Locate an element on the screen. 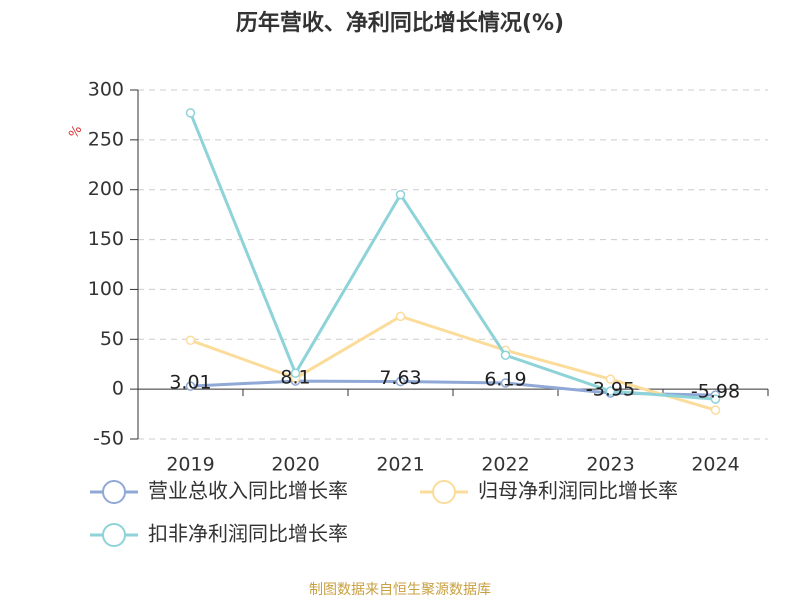 This screenshot has width=800, height=600. legend-label: 扣非净利润同比增长率 is located at coordinates (248, 534).